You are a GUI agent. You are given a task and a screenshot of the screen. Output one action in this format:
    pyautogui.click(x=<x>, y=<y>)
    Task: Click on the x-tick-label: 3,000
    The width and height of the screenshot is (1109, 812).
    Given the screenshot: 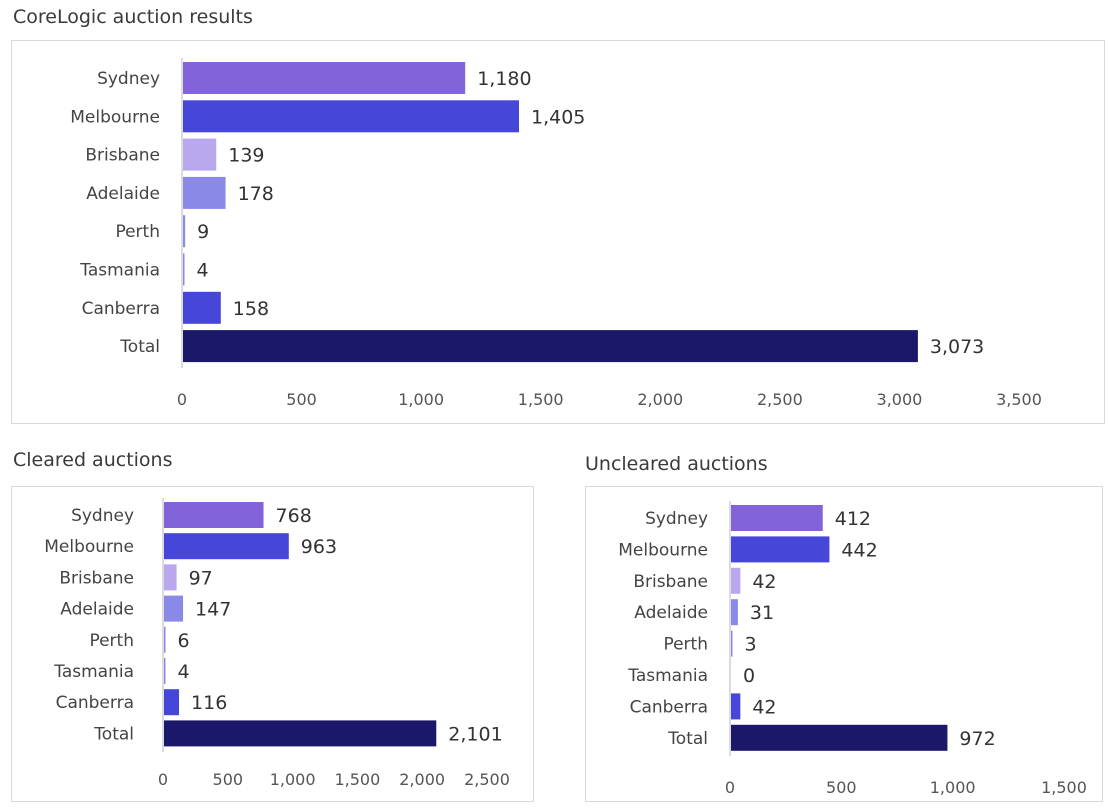 What is the action you would take?
    pyautogui.click(x=900, y=399)
    